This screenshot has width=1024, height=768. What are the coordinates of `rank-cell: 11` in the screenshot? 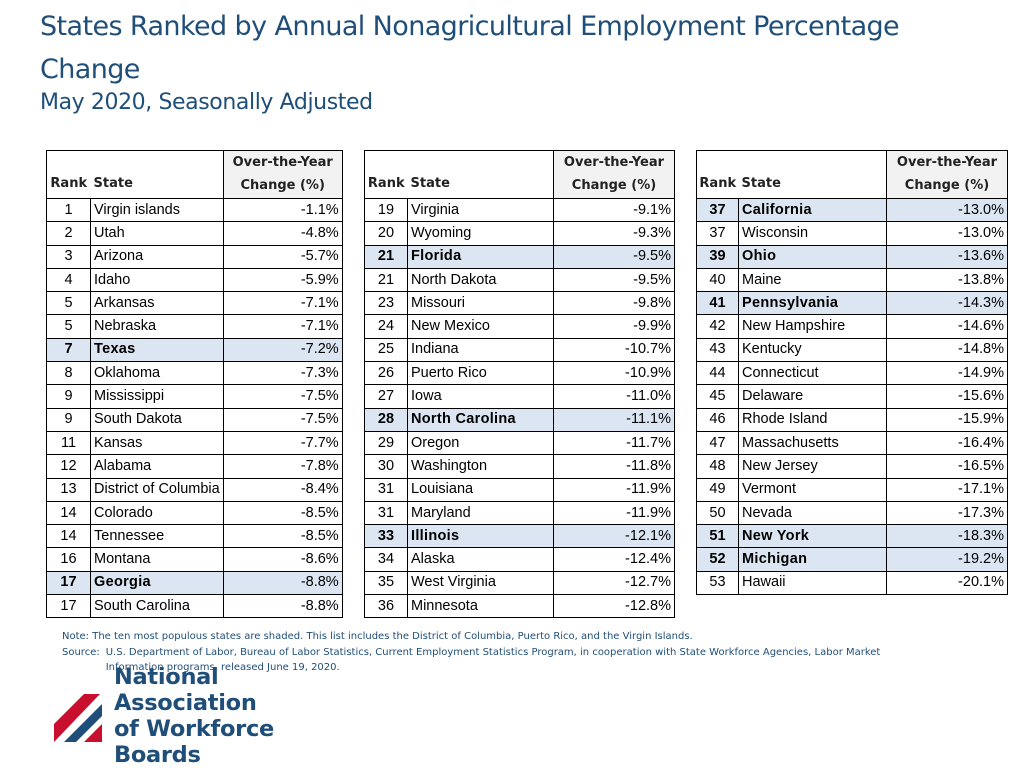 It's located at (68, 443).